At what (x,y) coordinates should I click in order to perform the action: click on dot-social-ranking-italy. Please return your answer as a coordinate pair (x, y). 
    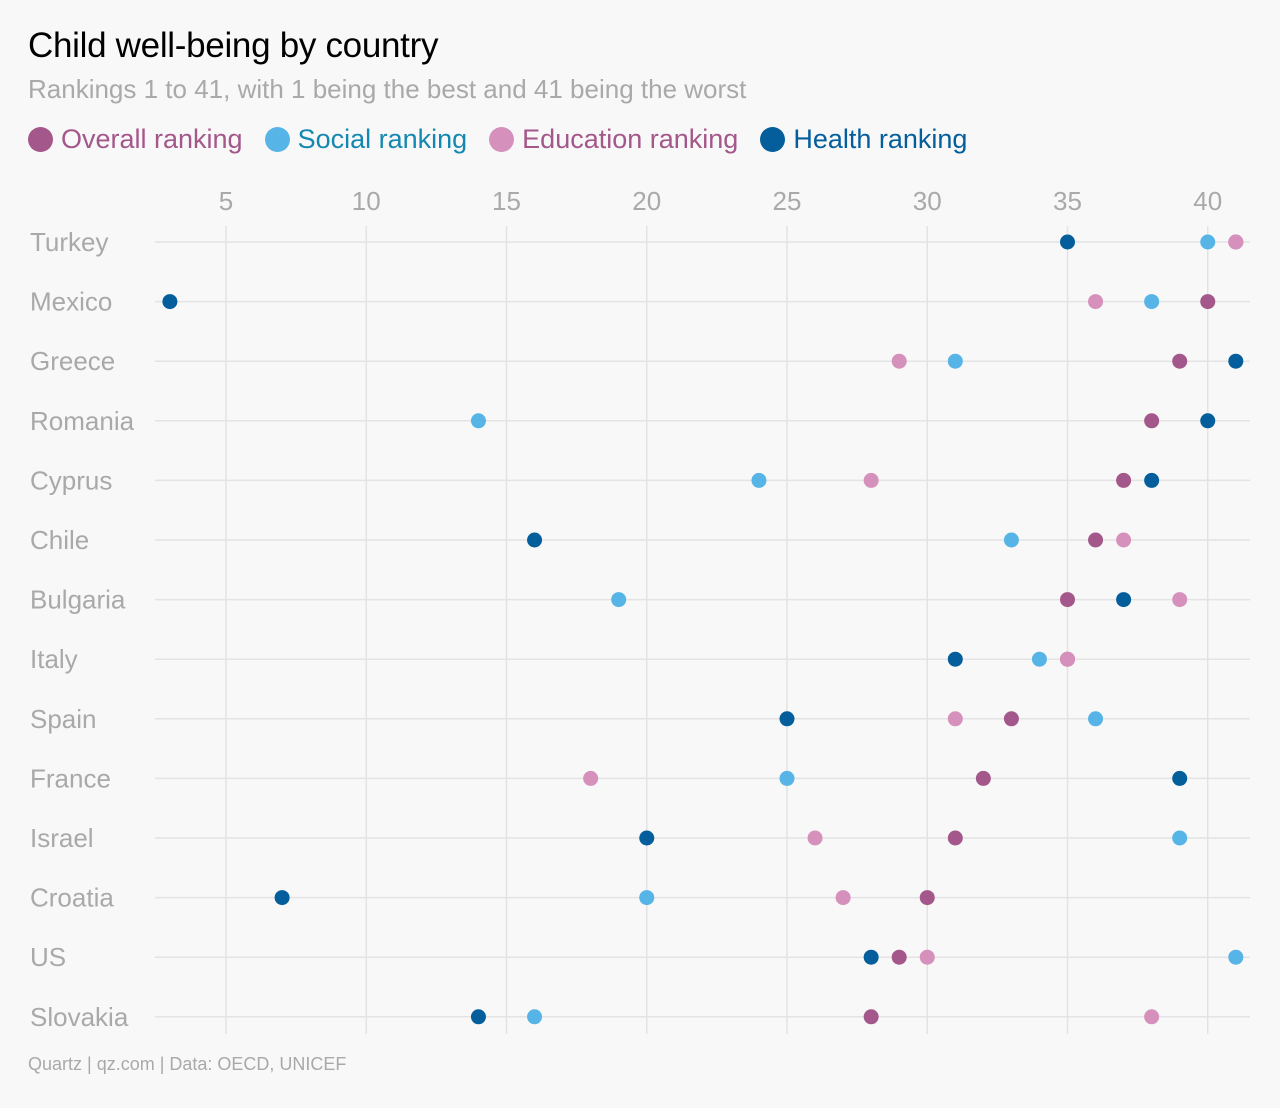
    Looking at the image, I should click on (1039, 659).